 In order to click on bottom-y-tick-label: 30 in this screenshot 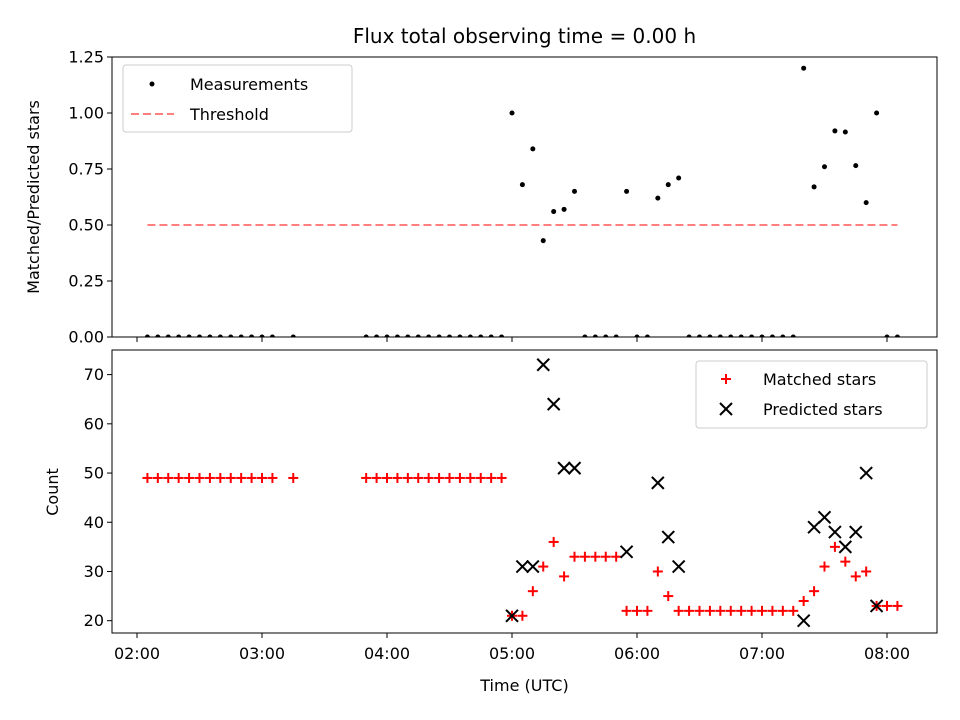, I will do `click(94, 571)`.